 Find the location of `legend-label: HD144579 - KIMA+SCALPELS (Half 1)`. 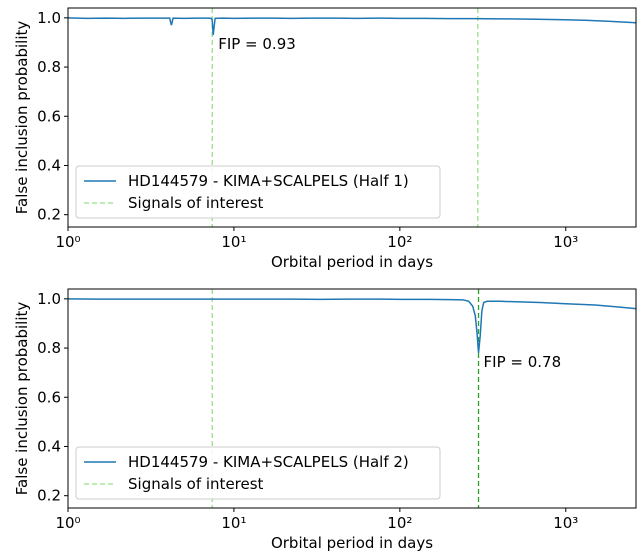

legend-label: HD144579 - KIMA+SCALPELS (Half 1) is located at coordinates (268, 181).